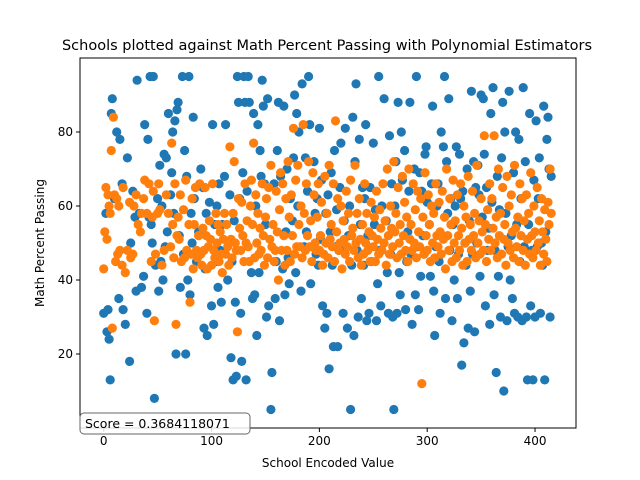 The height and width of the screenshot is (480, 640). What do you see at coordinates (323, 438) in the screenshot?
I see `x-axis-ticks: 0 100 200 300 400` at bounding box center [323, 438].